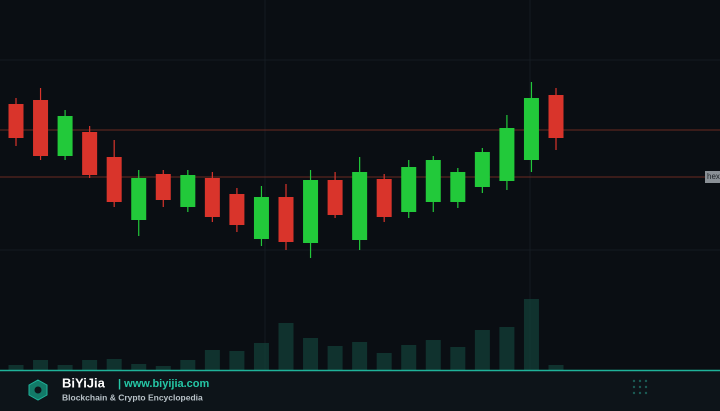  What do you see at coordinates (84, 382) in the screenshot?
I see `brand: BiYiJia` at bounding box center [84, 382].